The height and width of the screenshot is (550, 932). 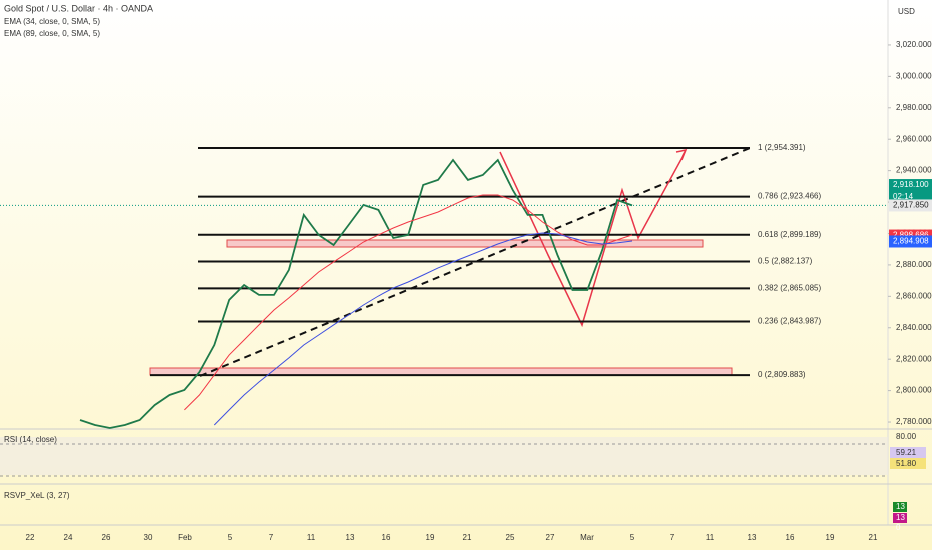 What do you see at coordinates (789, 321) in the screenshot?
I see `fib-label: 0.236 (2,843.987)` at bounding box center [789, 321].